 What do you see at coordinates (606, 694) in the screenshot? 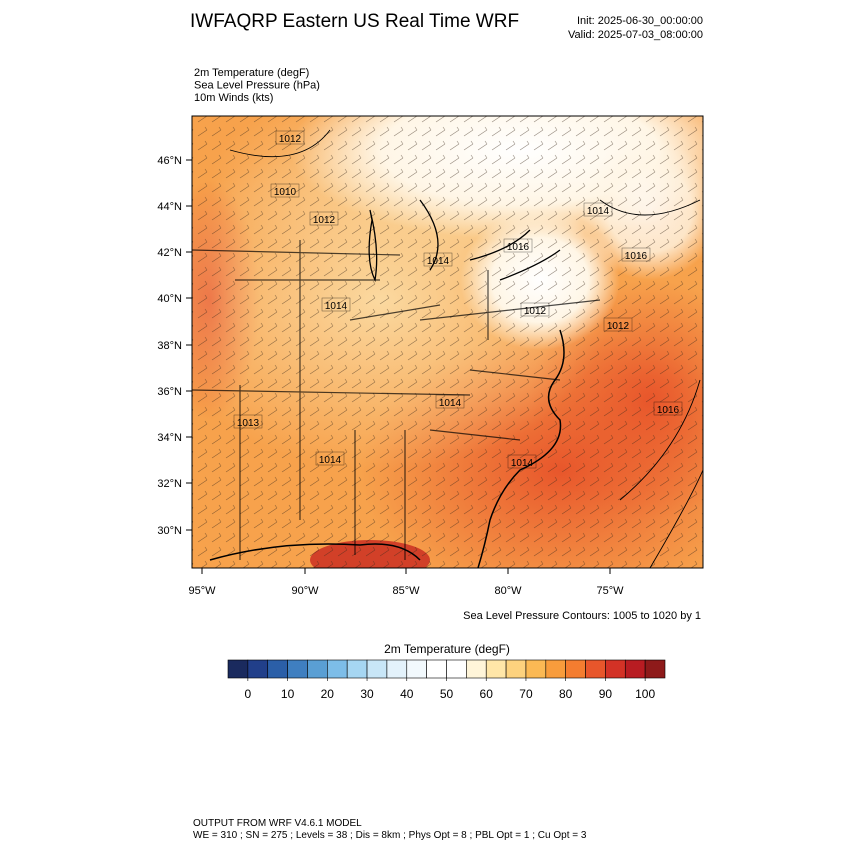
I see `colorbar-tick-label: 90` at bounding box center [606, 694].